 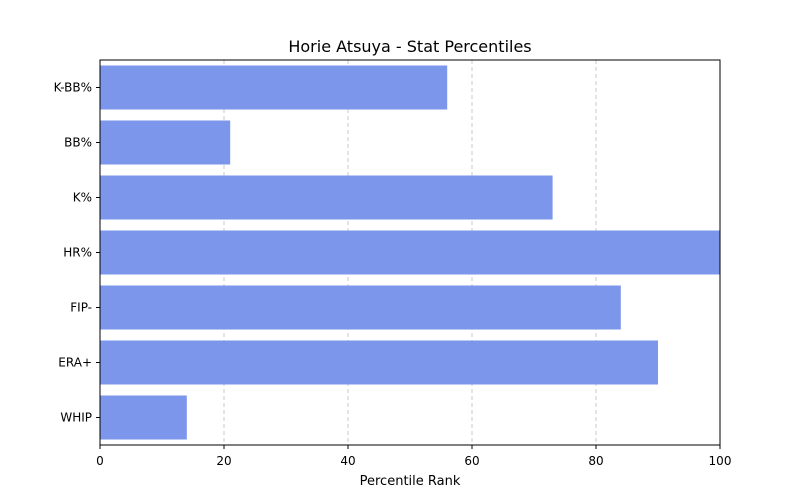 What do you see at coordinates (78, 143) in the screenshot?
I see `y-tick-label: BB%` at bounding box center [78, 143].